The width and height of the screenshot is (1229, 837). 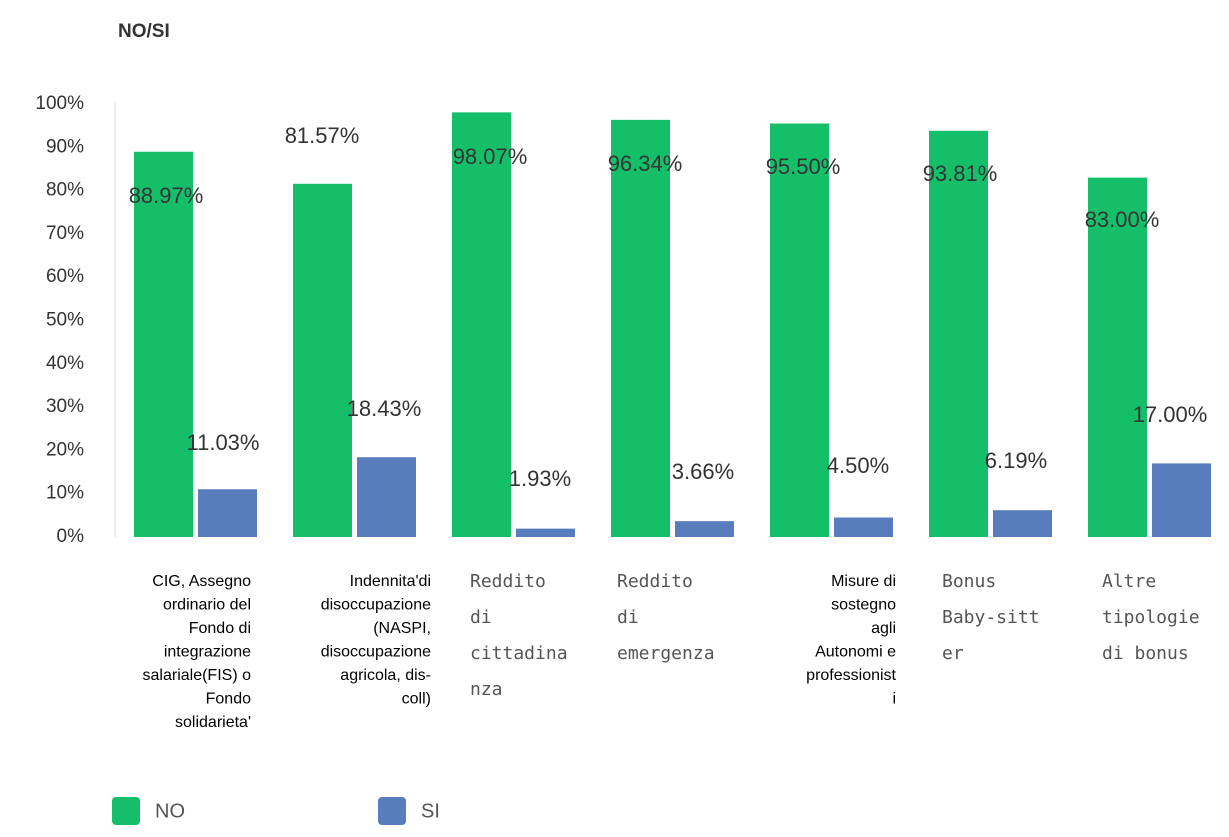 I want to click on value-label: 95.50%, so click(x=803, y=166).